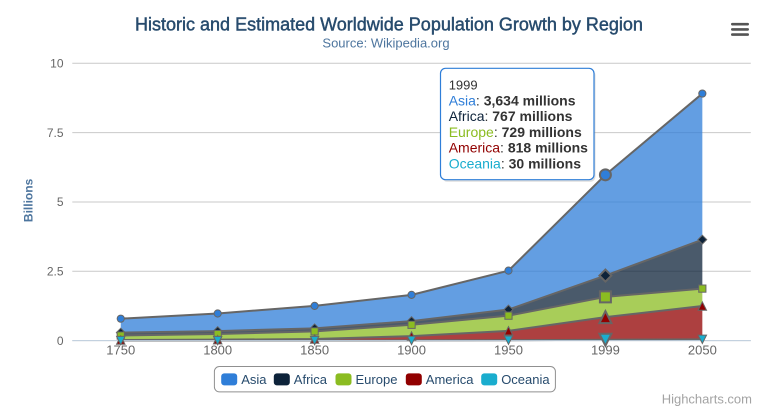 Image resolution: width=769 pixels, height=416 pixels. Describe the element at coordinates (60, 341) in the screenshot. I see `svg-text: 0` at that location.